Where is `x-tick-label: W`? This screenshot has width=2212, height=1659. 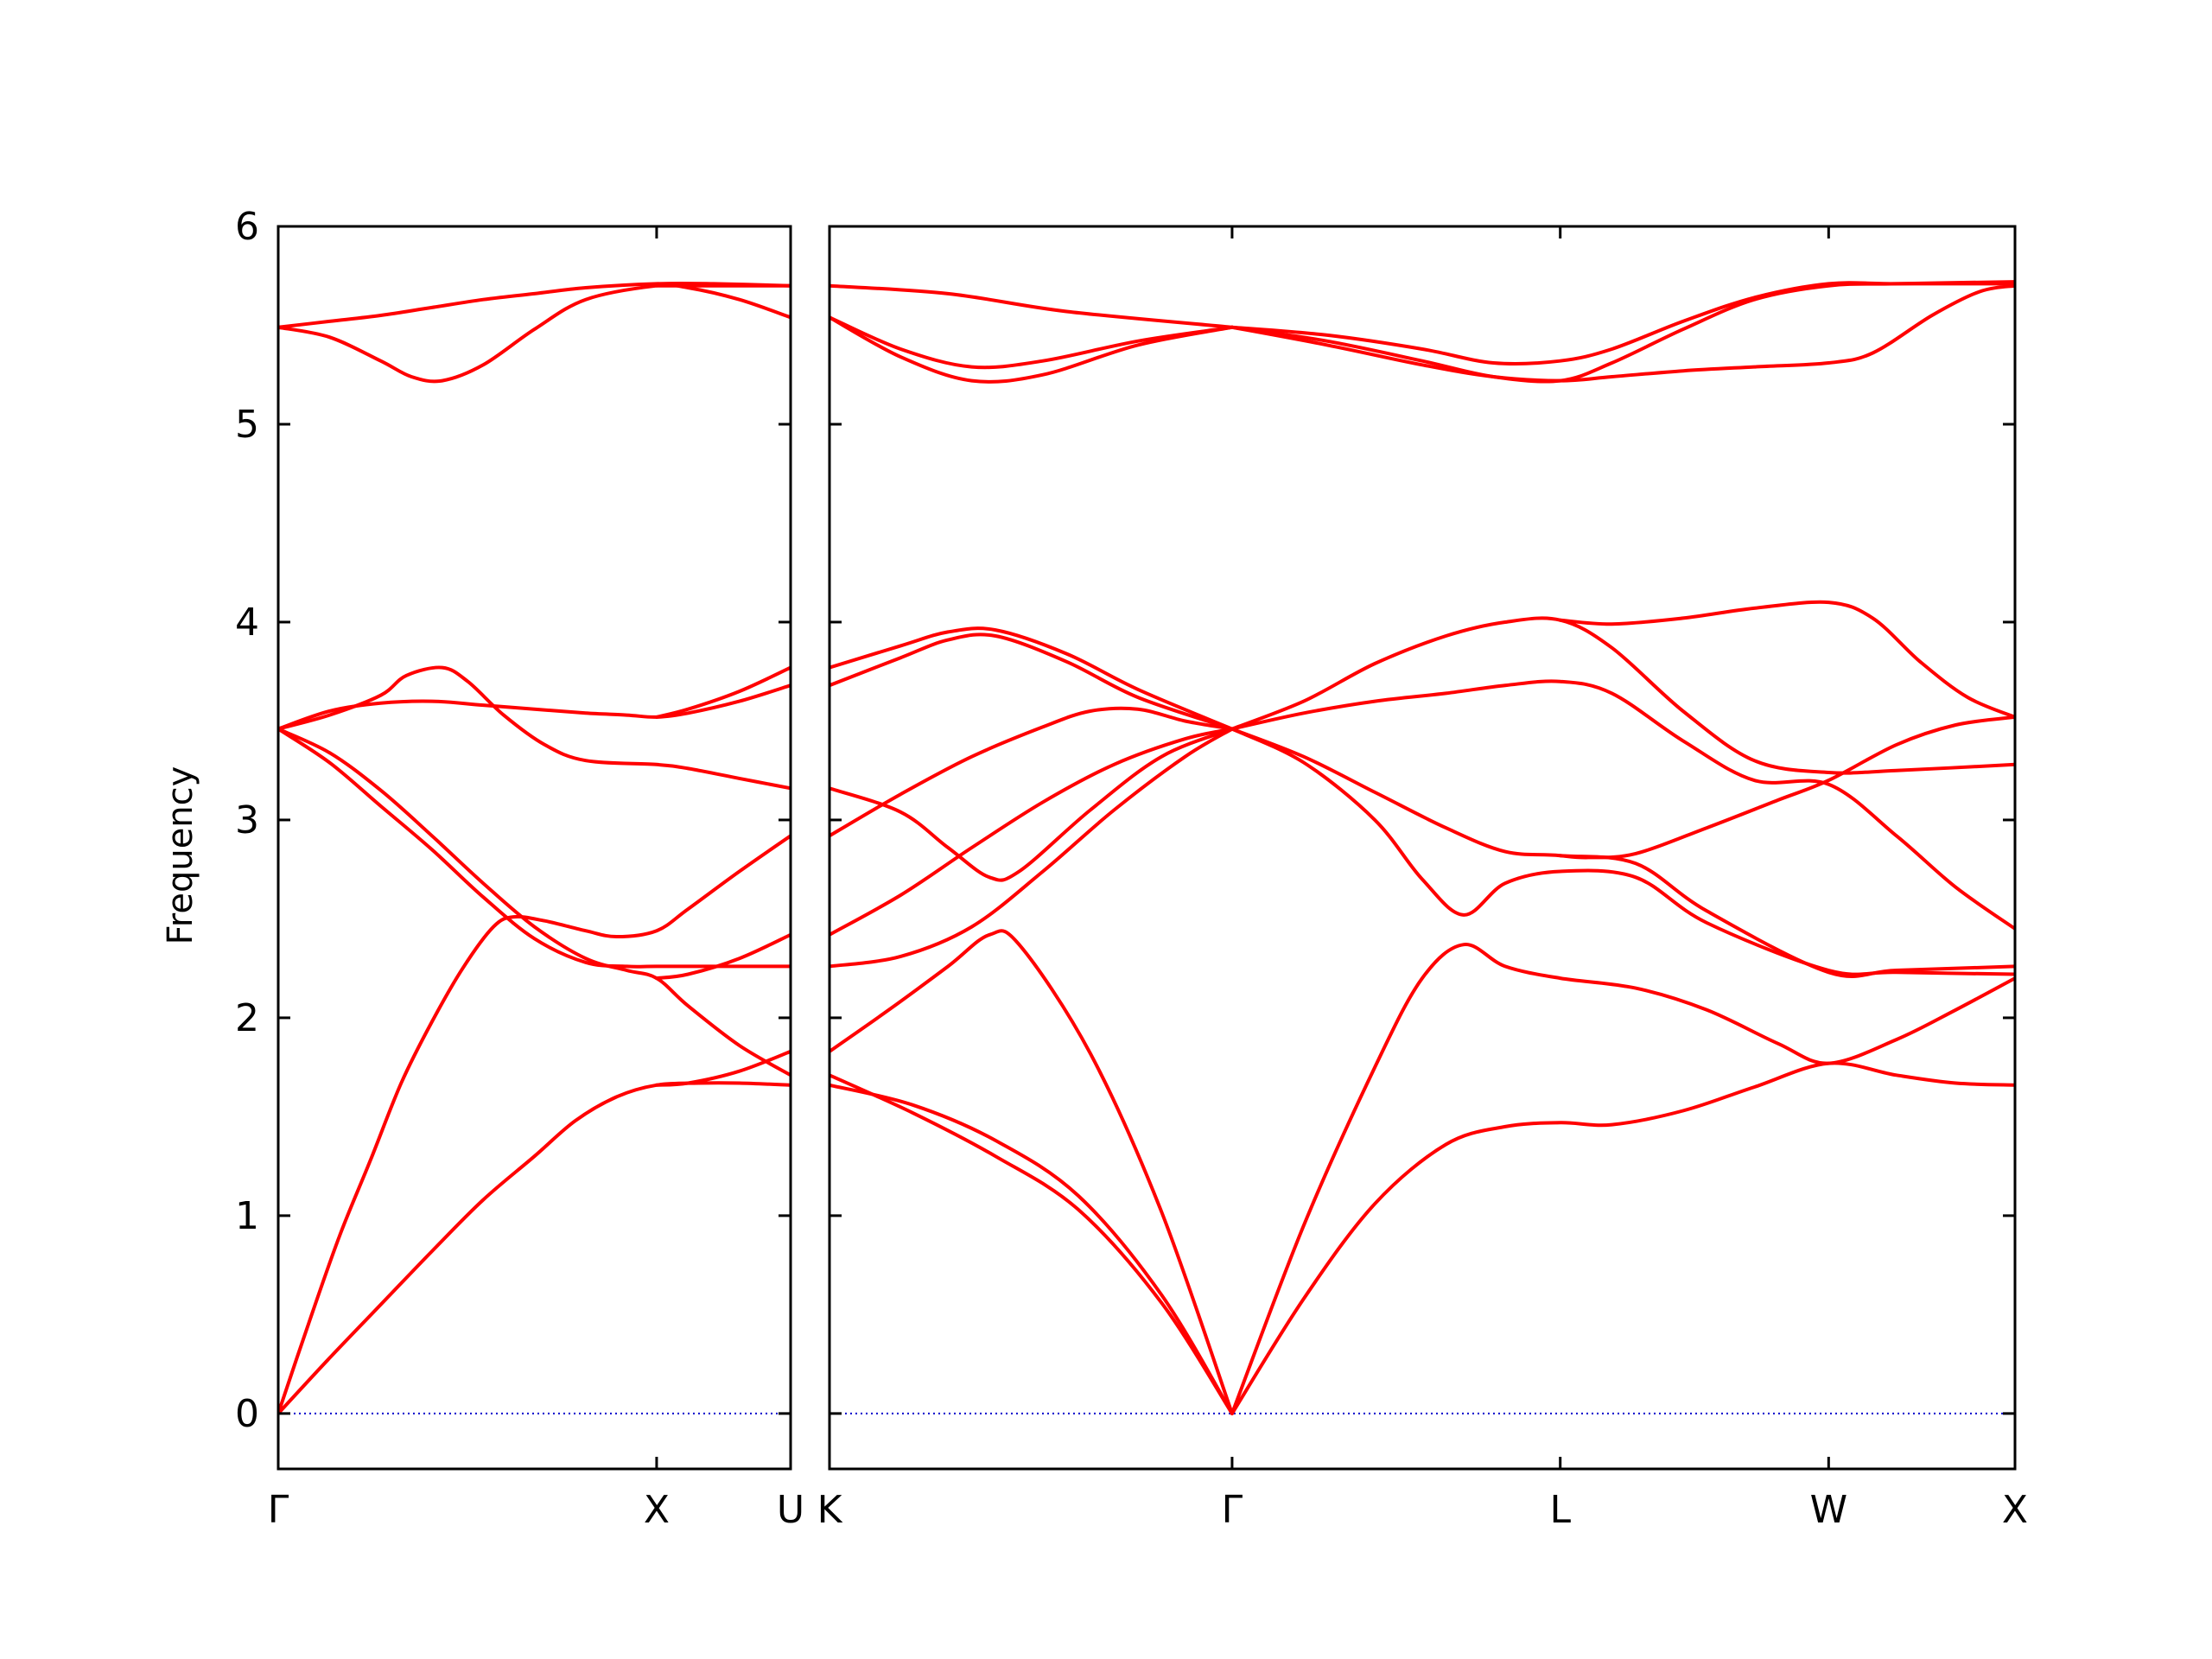 x-tick-label: W is located at coordinates (1829, 1510).